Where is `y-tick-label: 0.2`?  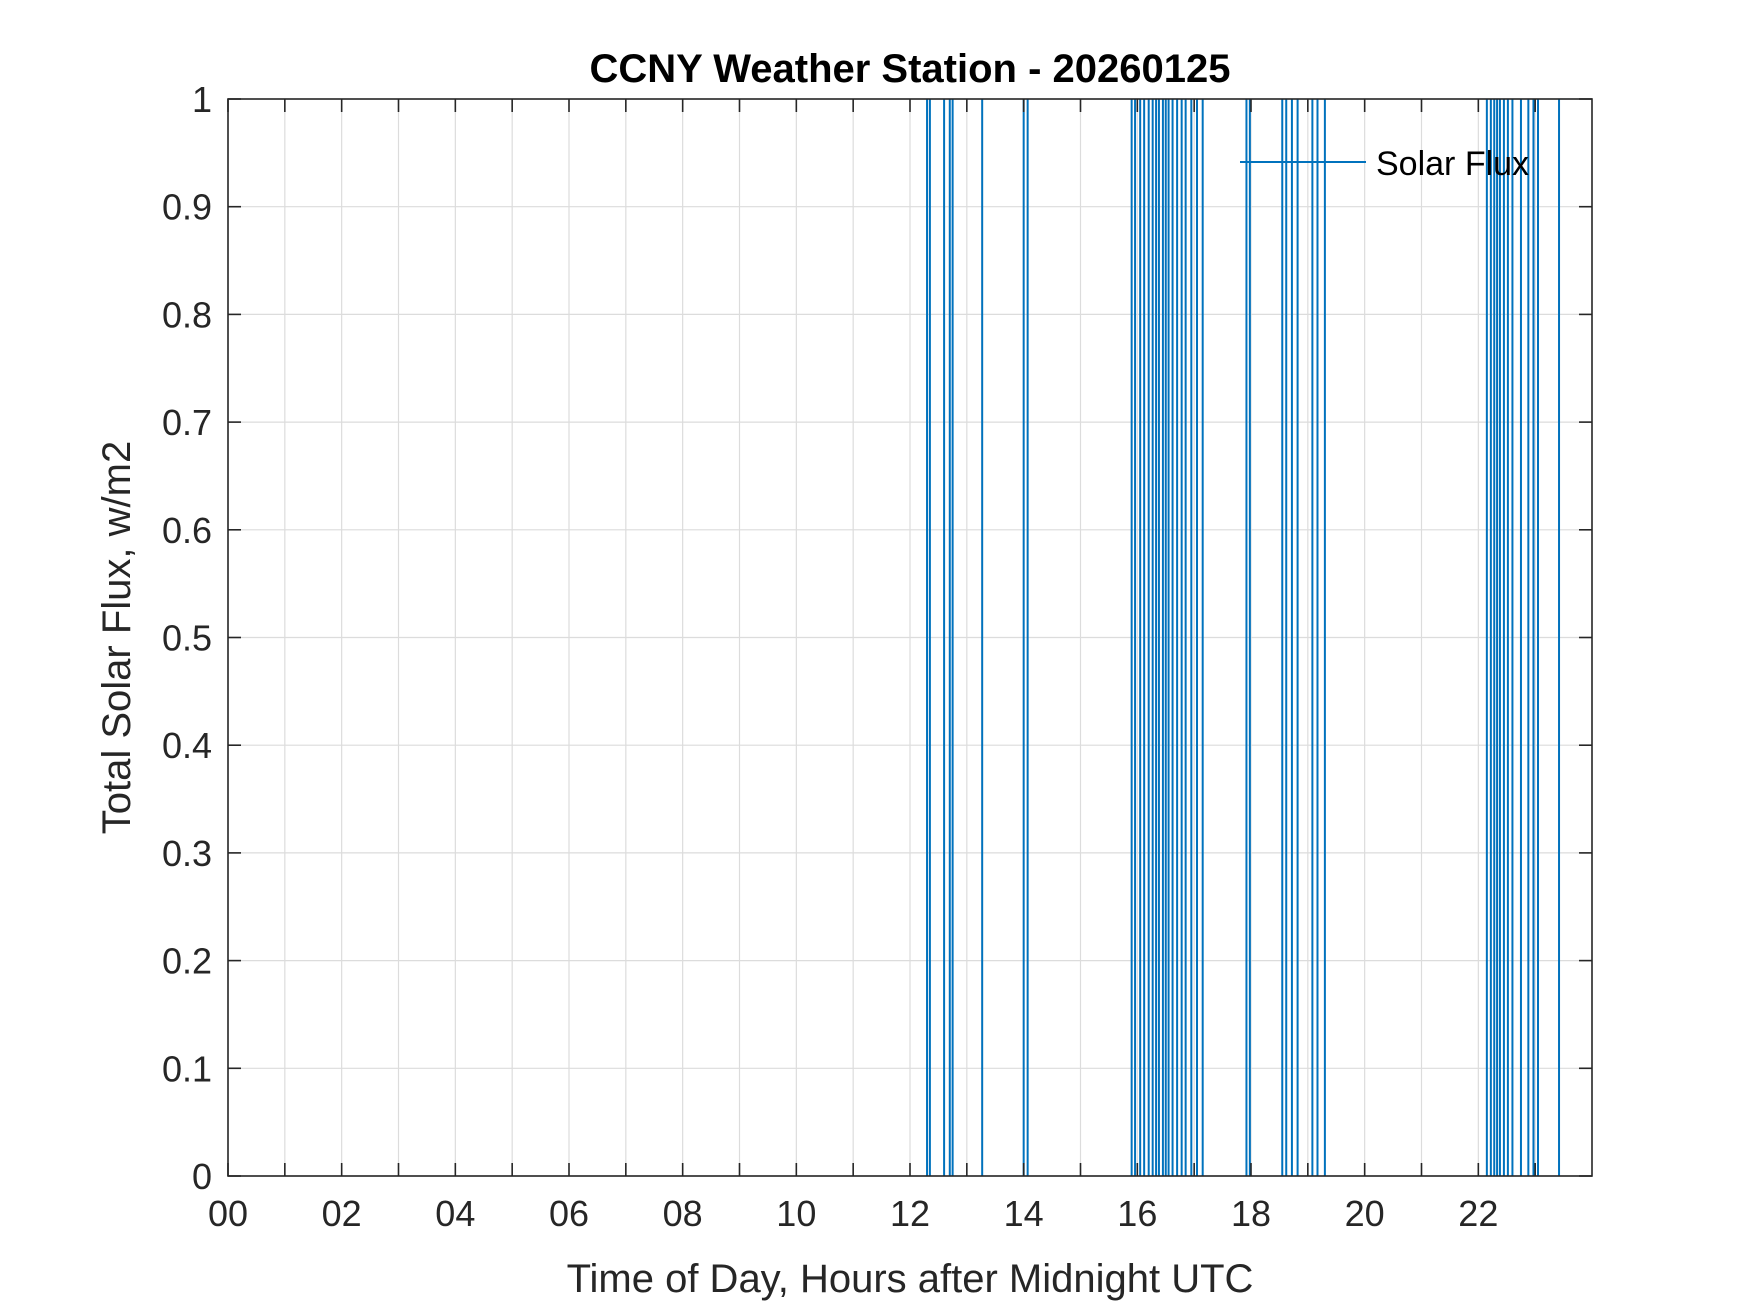
y-tick-label: 0.2 is located at coordinates (187, 961).